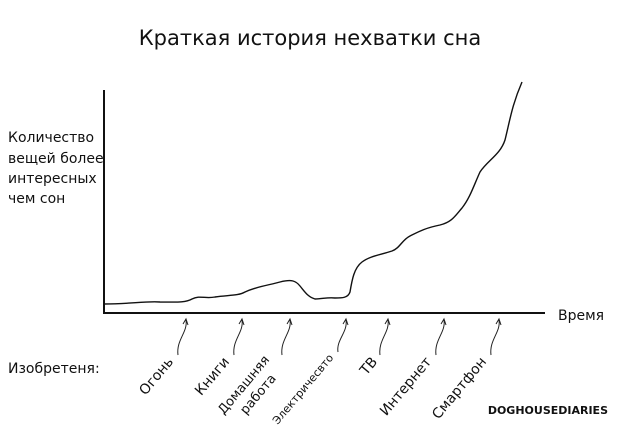 This screenshot has height=431, width=620. What do you see at coordinates (54, 369) in the screenshot?
I see `inventions-label: Изобретеня:` at bounding box center [54, 369].